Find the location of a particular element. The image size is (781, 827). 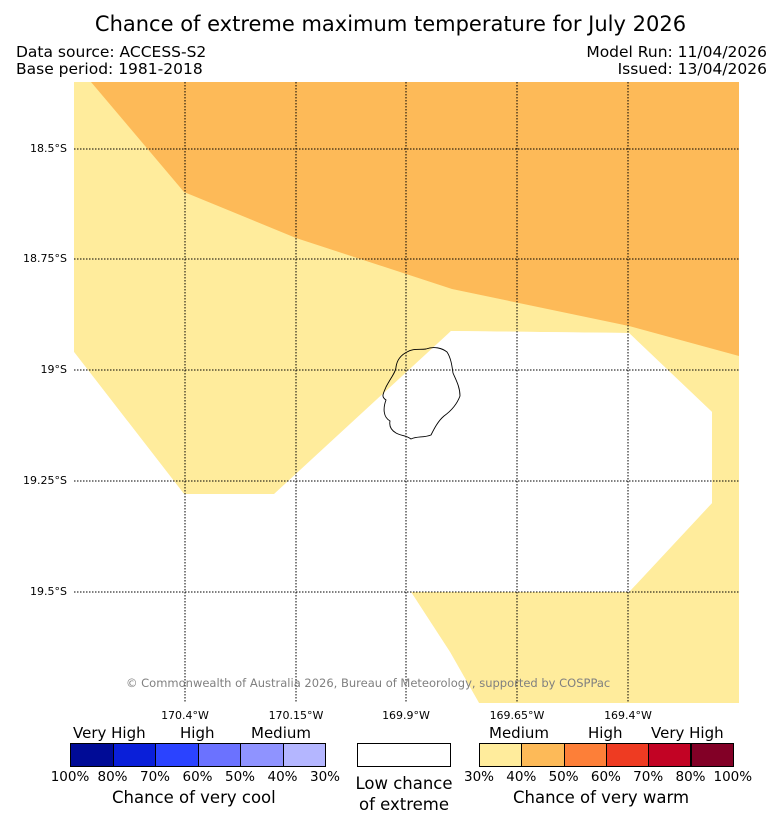

cool-percent-label: 30% is located at coordinates (324, 777).